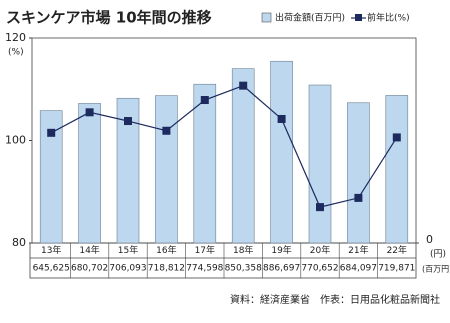 The image size is (450, 323). I want to click on table-value: 718,812, so click(166, 269).